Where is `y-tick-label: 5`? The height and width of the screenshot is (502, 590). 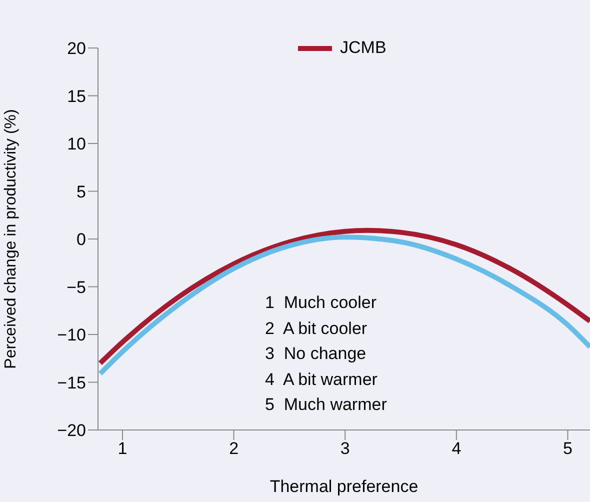
y-tick-label: 5 is located at coordinates (81, 192).